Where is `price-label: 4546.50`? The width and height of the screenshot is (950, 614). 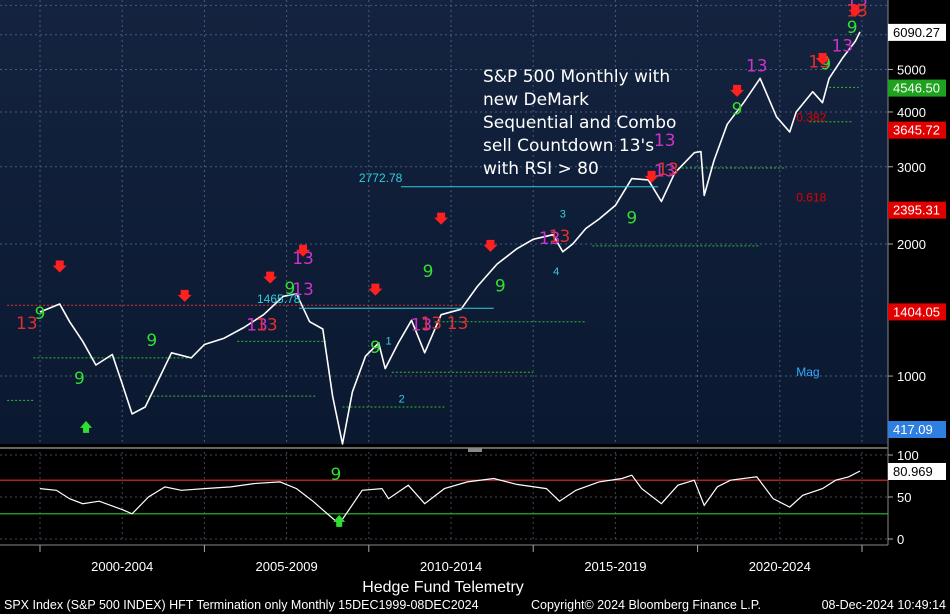 price-label: 4546.50 is located at coordinates (916, 88).